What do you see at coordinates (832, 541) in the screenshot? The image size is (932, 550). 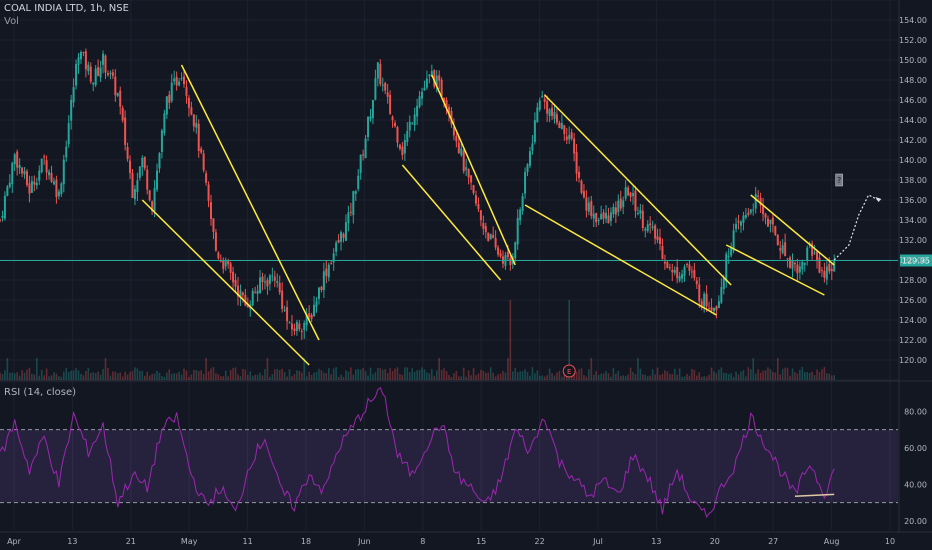 I see `time-tick-label: Aug` at bounding box center [832, 541].